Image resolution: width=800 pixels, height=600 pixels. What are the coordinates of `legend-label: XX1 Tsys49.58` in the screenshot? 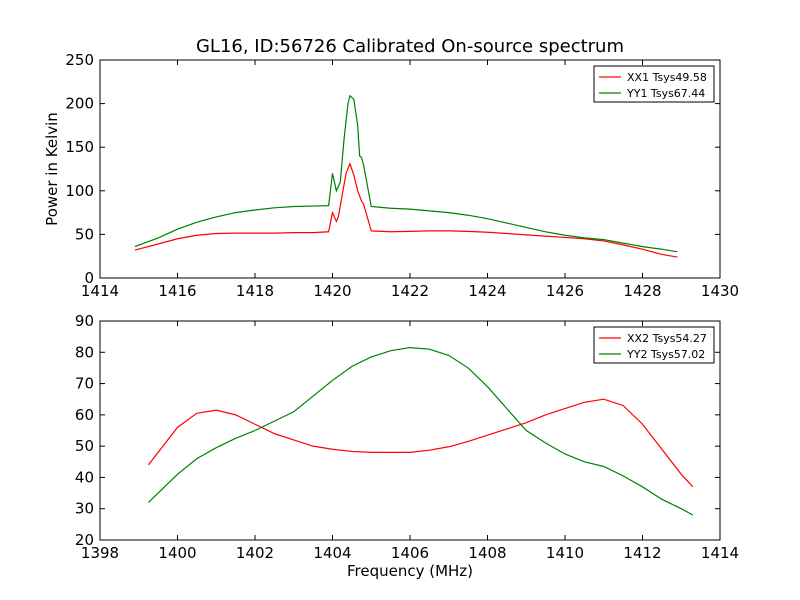 It's located at (667, 77).